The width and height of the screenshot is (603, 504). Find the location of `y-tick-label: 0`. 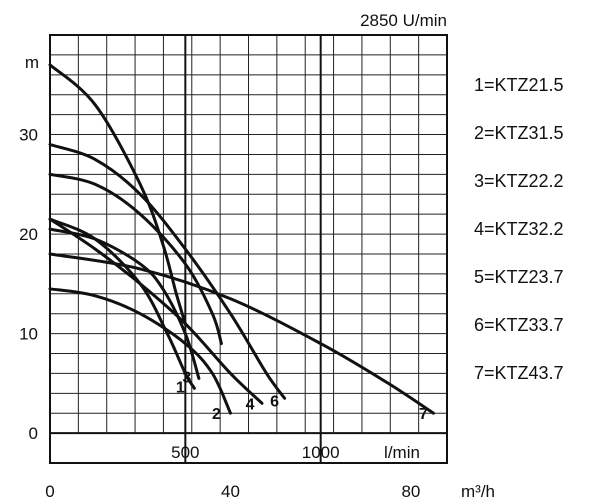

y-tick-label: 0 is located at coordinates (33, 433).